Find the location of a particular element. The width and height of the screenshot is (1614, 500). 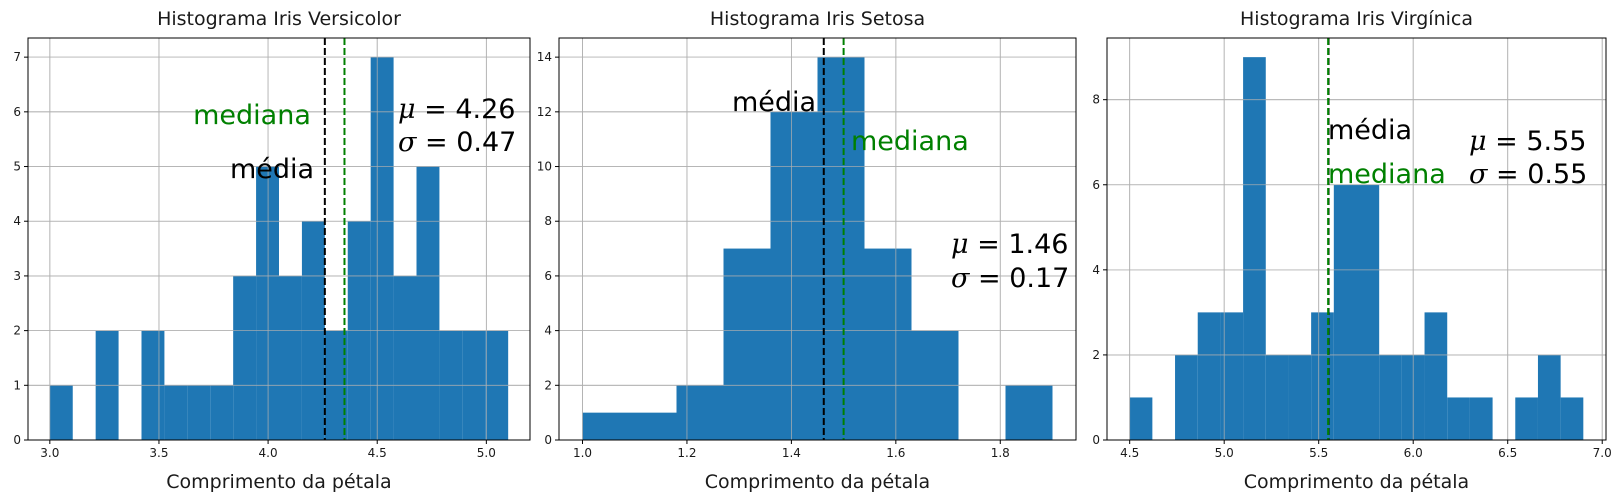

x-tick-label: 1.4 is located at coordinates (791, 453).